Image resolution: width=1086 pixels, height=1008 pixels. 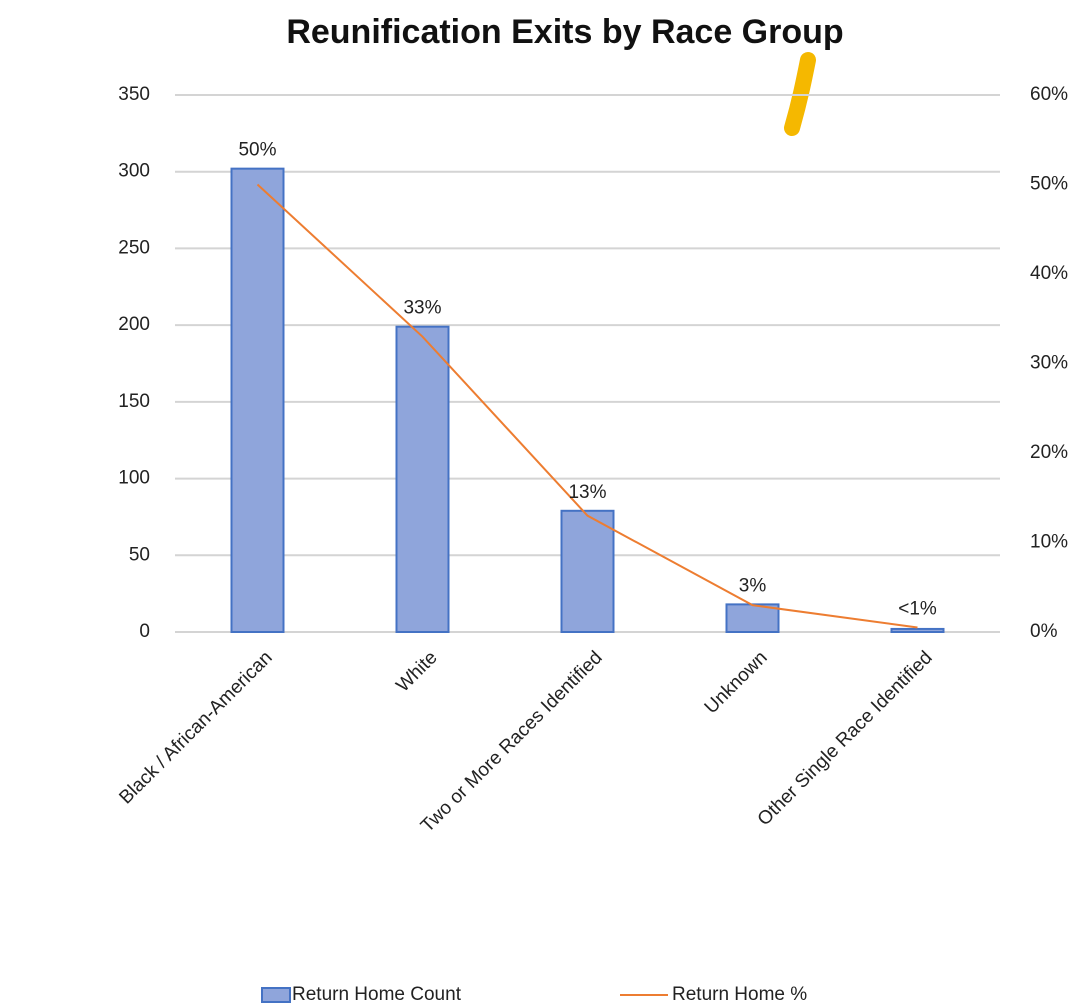 I want to click on y-tick-label: 300, so click(x=134, y=171).